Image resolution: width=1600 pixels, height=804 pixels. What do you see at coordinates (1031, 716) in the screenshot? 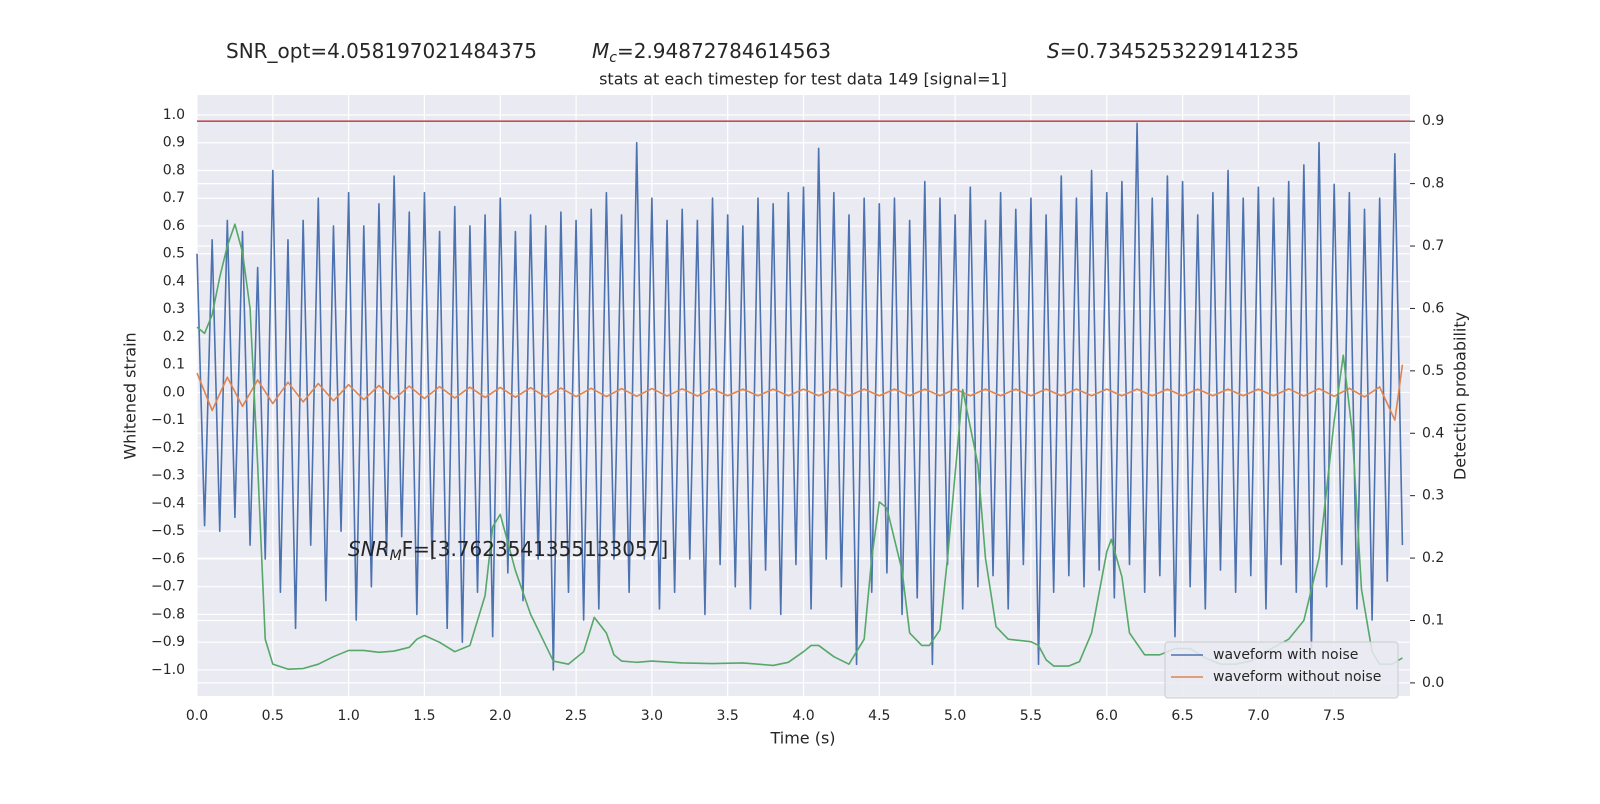
I see `x-tick-label: 5.5` at bounding box center [1031, 716].